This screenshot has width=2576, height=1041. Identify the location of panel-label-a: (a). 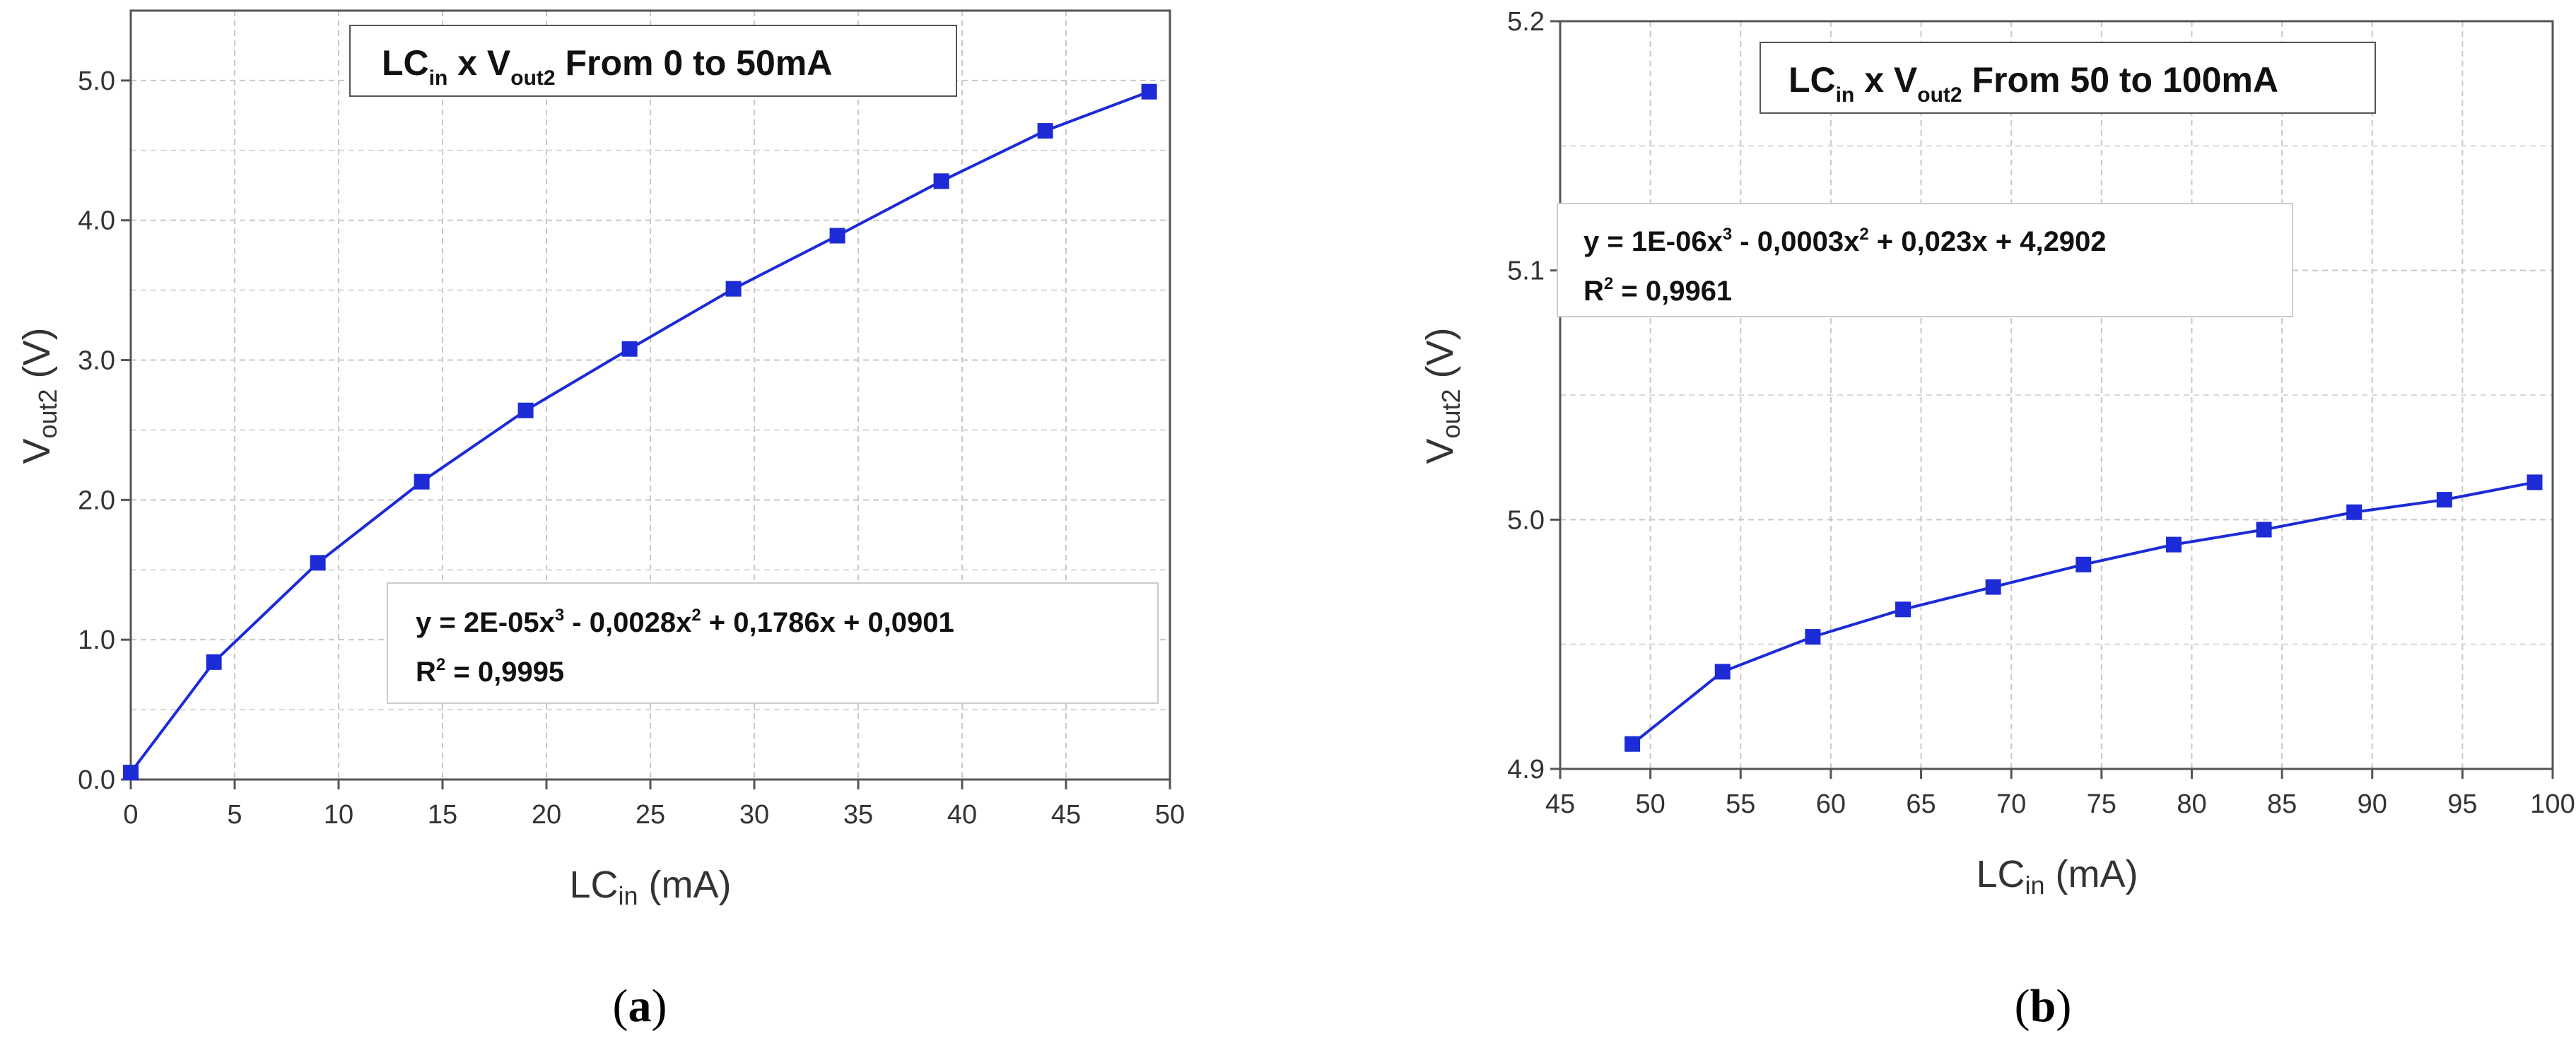
(640, 1006).